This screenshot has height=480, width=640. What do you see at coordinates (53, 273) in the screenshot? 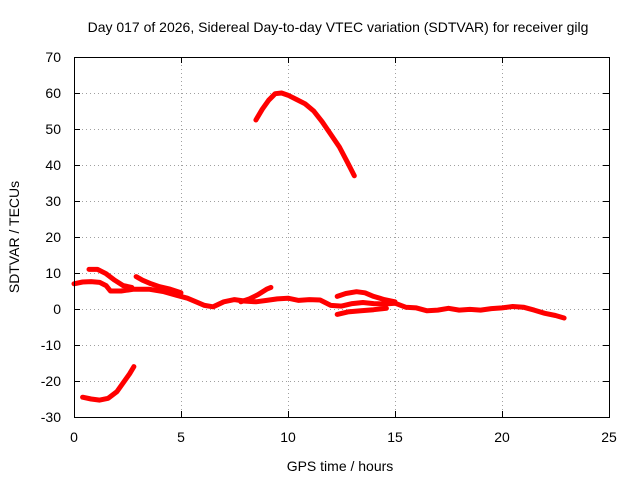
I see `y-tick-label: 10` at bounding box center [53, 273].